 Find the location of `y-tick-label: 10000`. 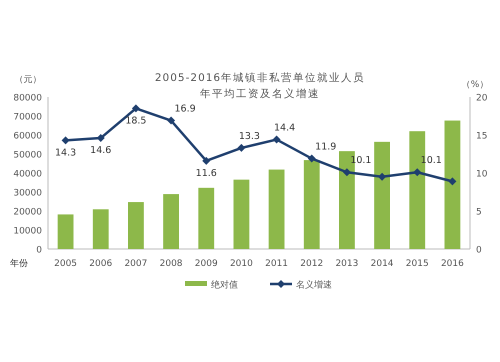

y-tick-label: 10000 is located at coordinates (27, 231).